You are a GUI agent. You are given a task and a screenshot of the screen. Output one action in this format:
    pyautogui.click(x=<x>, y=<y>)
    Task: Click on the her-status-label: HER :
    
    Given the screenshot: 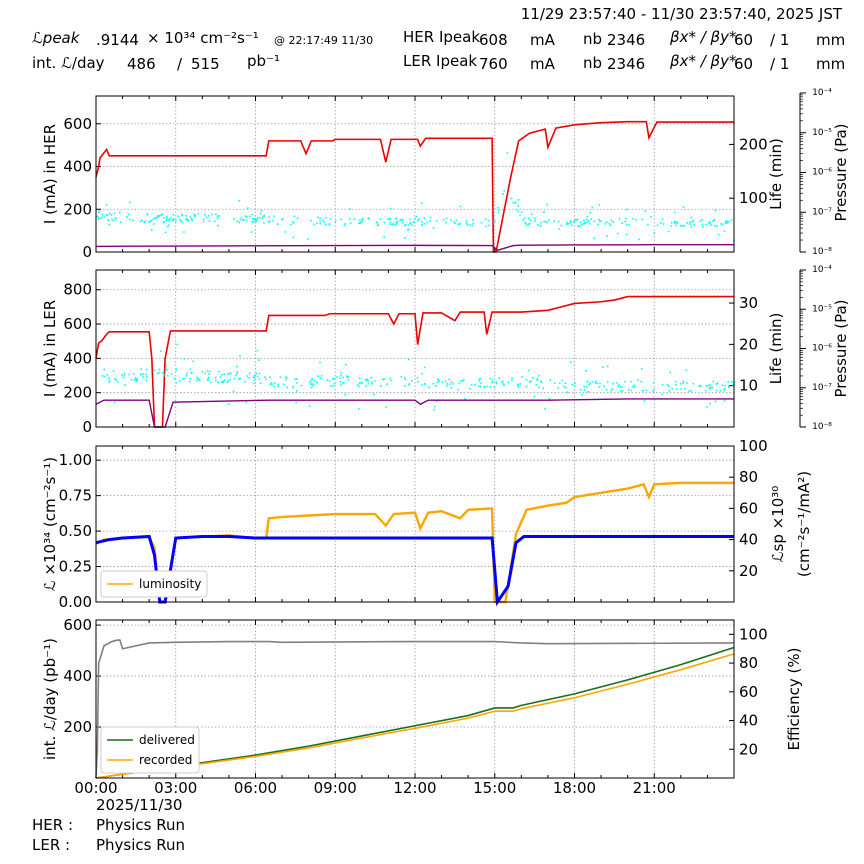 What is the action you would take?
    pyautogui.click(x=53, y=825)
    